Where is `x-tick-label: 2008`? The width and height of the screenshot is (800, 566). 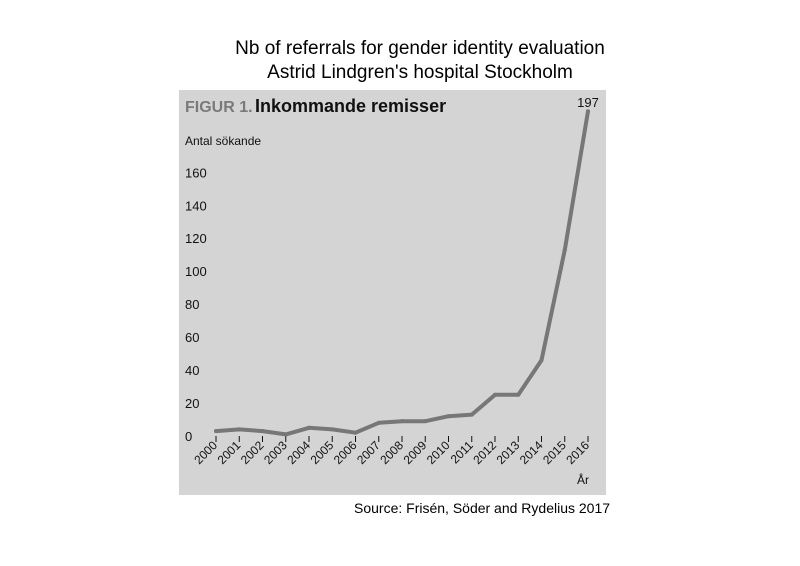
x-tick-label: 2008 is located at coordinates (391, 452).